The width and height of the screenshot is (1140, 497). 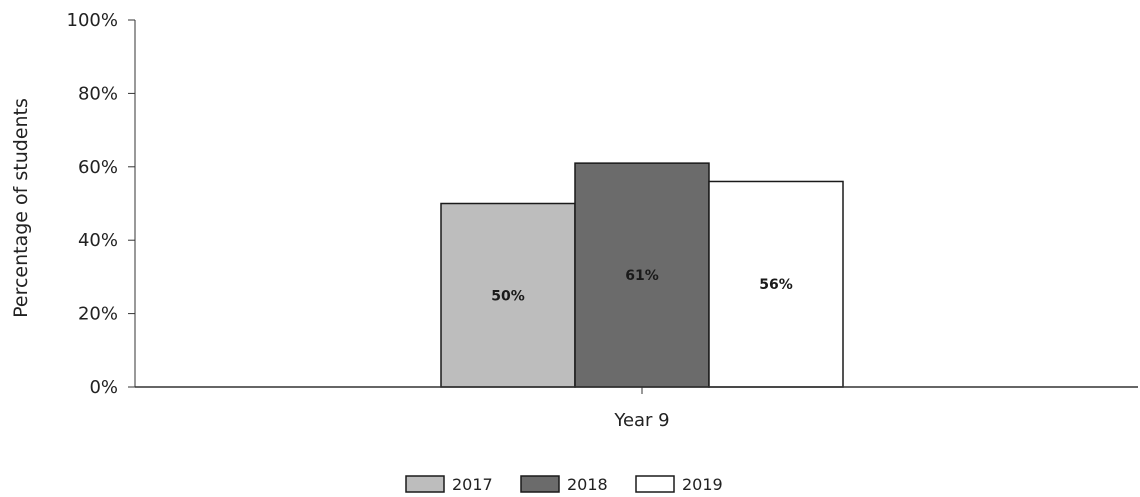 I want to click on legend: 2017 2018 2019, so click(x=564, y=484).